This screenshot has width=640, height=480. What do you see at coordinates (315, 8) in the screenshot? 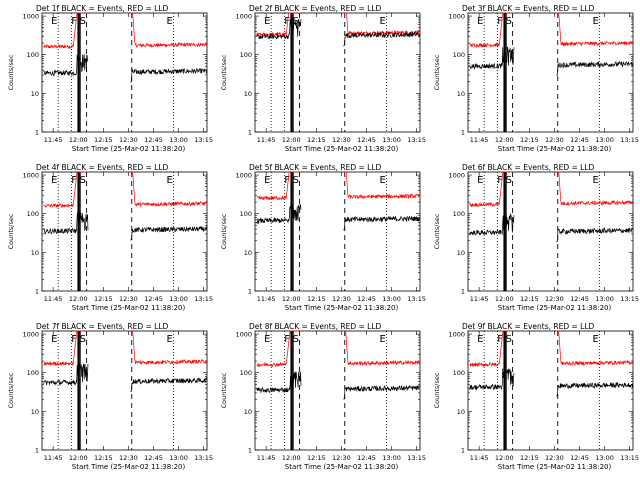
I see `panel-title: Det 2f BLACK = Events, RED = LLD` at bounding box center [315, 8].